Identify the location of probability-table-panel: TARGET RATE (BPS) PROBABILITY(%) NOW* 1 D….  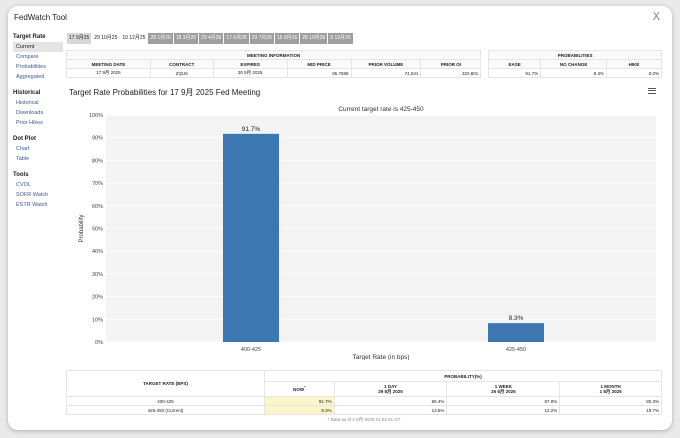
(364, 396).